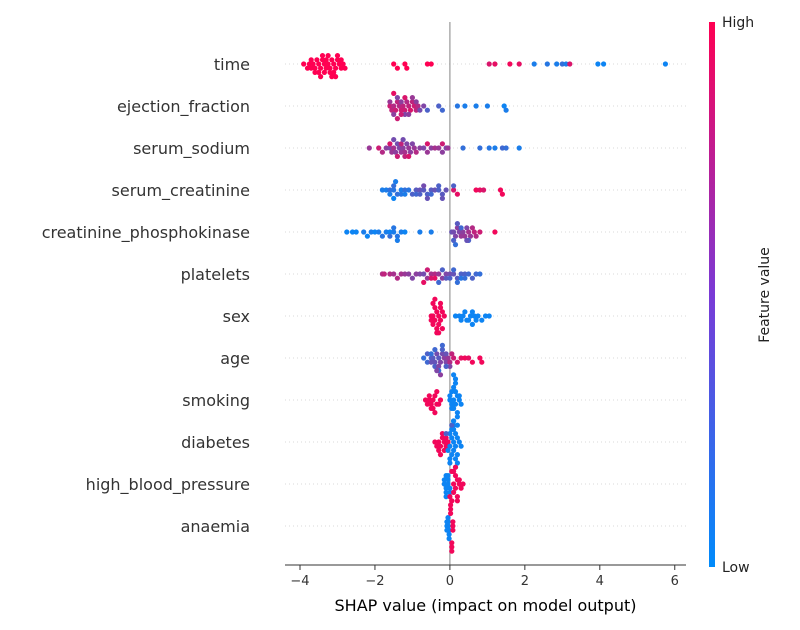  I want to click on colorbar-gradient, so click(712, 294).